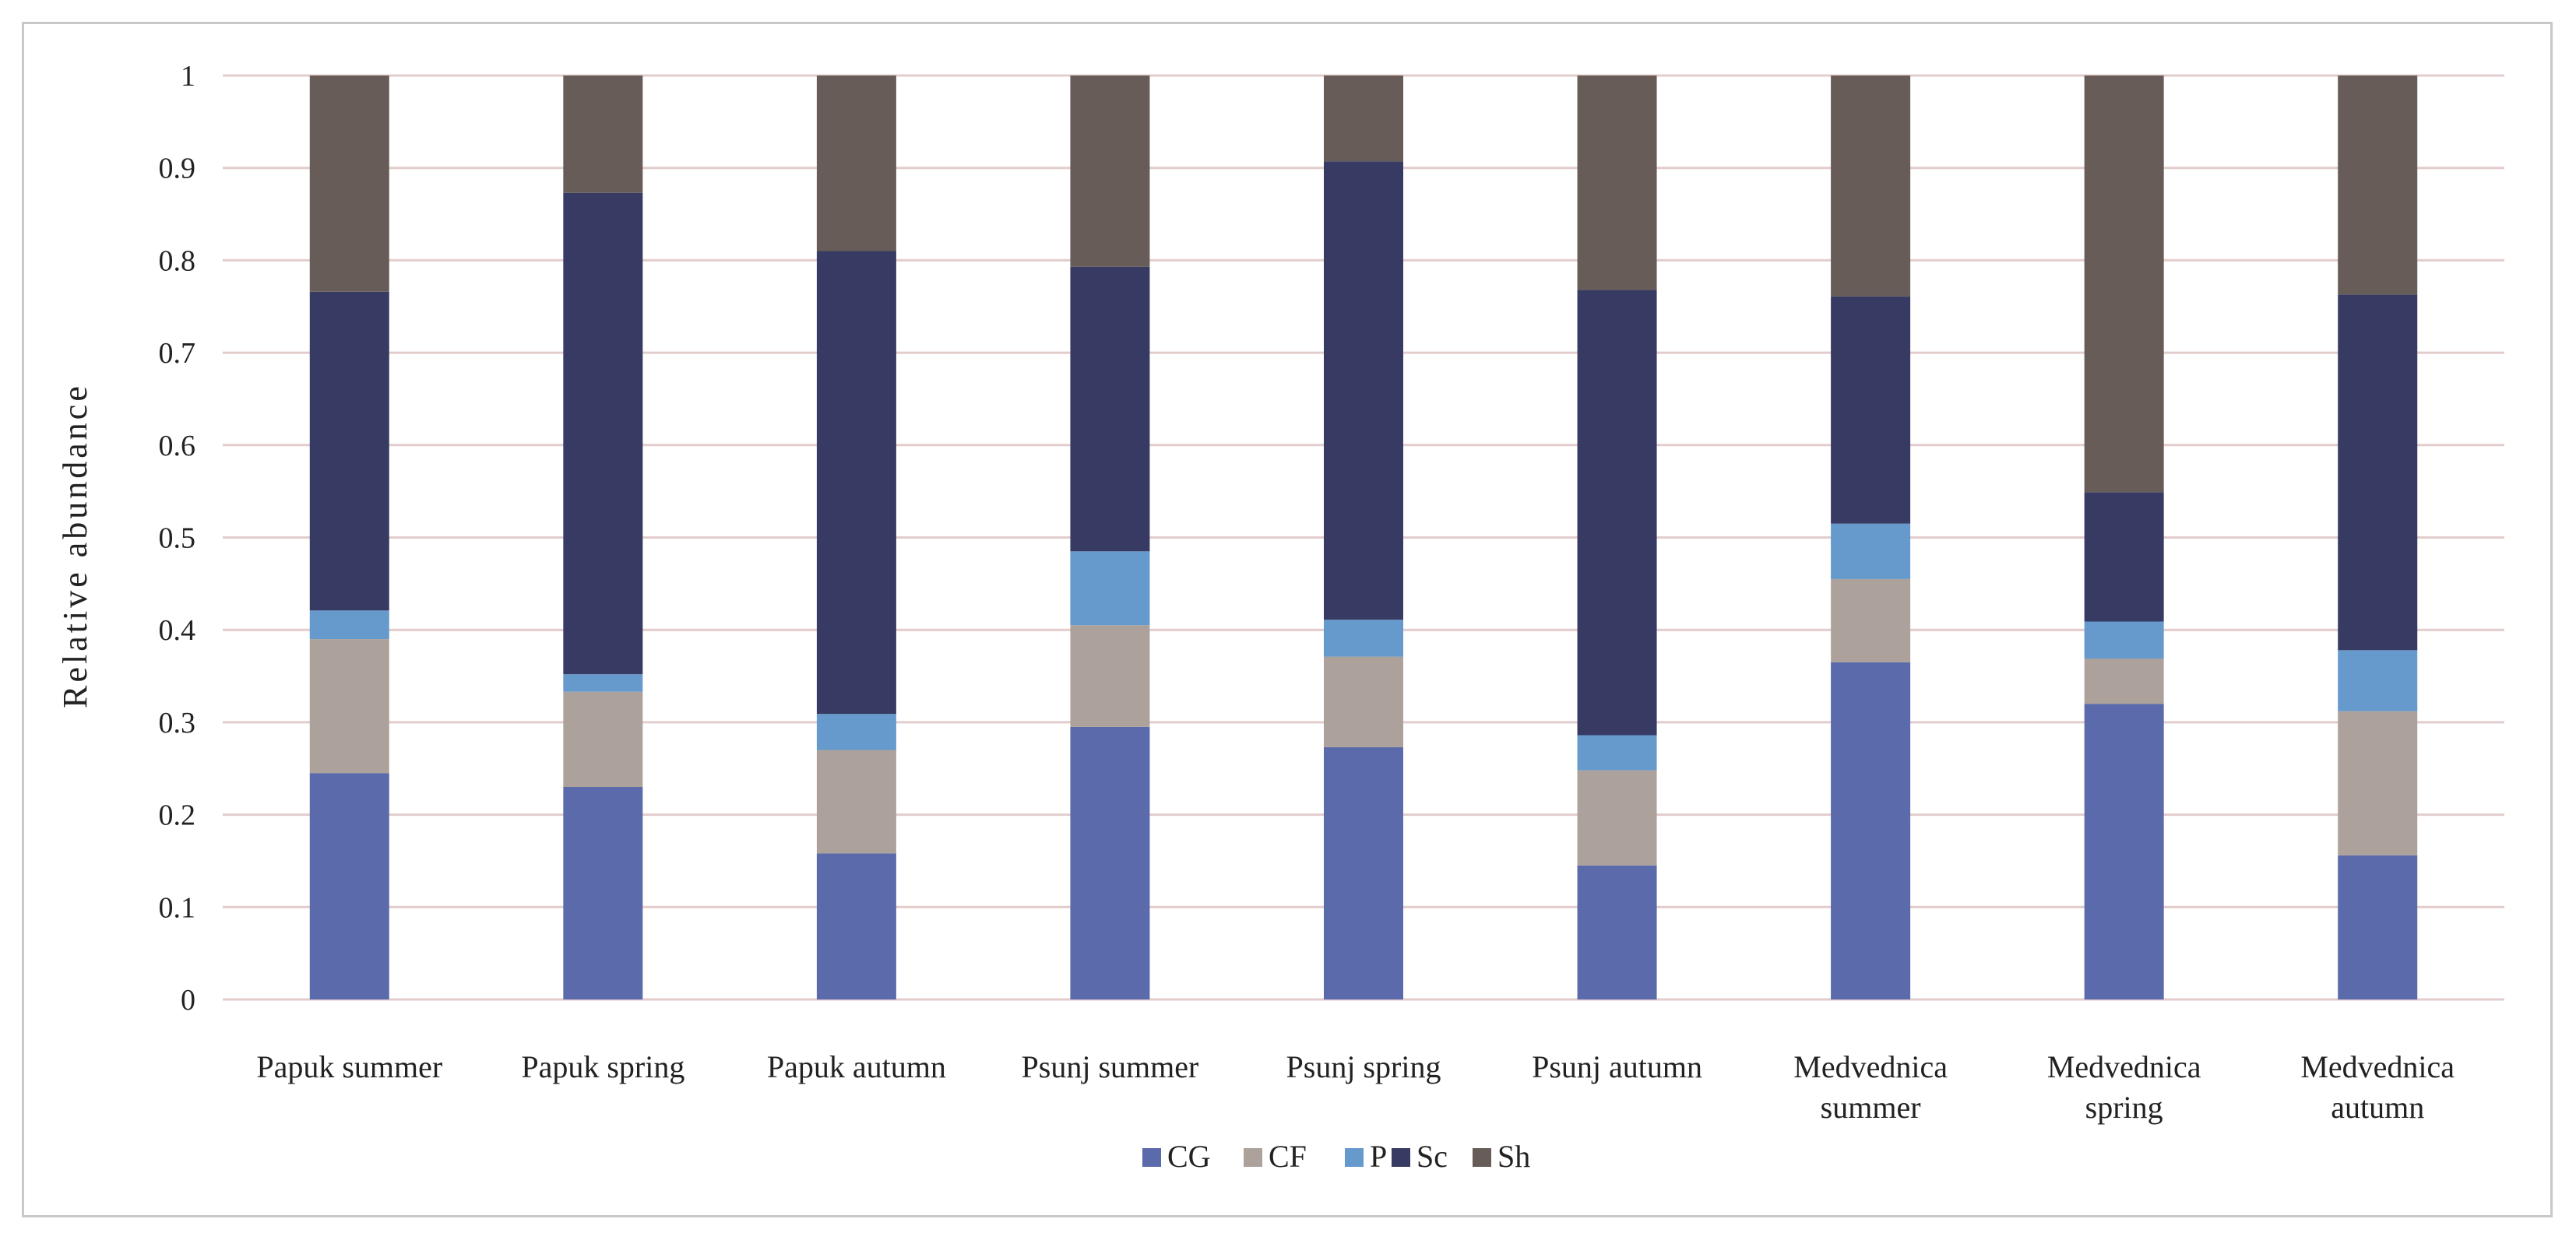 The height and width of the screenshot is (1240, 2576). What do you see at coordinates (177, 169) in the screenshot?
I see `y-tick-label: 0.9` at bounding box center [177, 169].